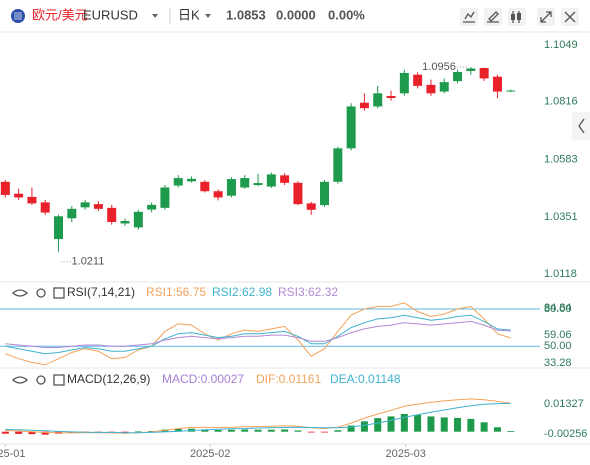  Describe the element at coordinates (176, 292) in the screenshot. I see `legend-entry: RSI1:56.75` at that location.